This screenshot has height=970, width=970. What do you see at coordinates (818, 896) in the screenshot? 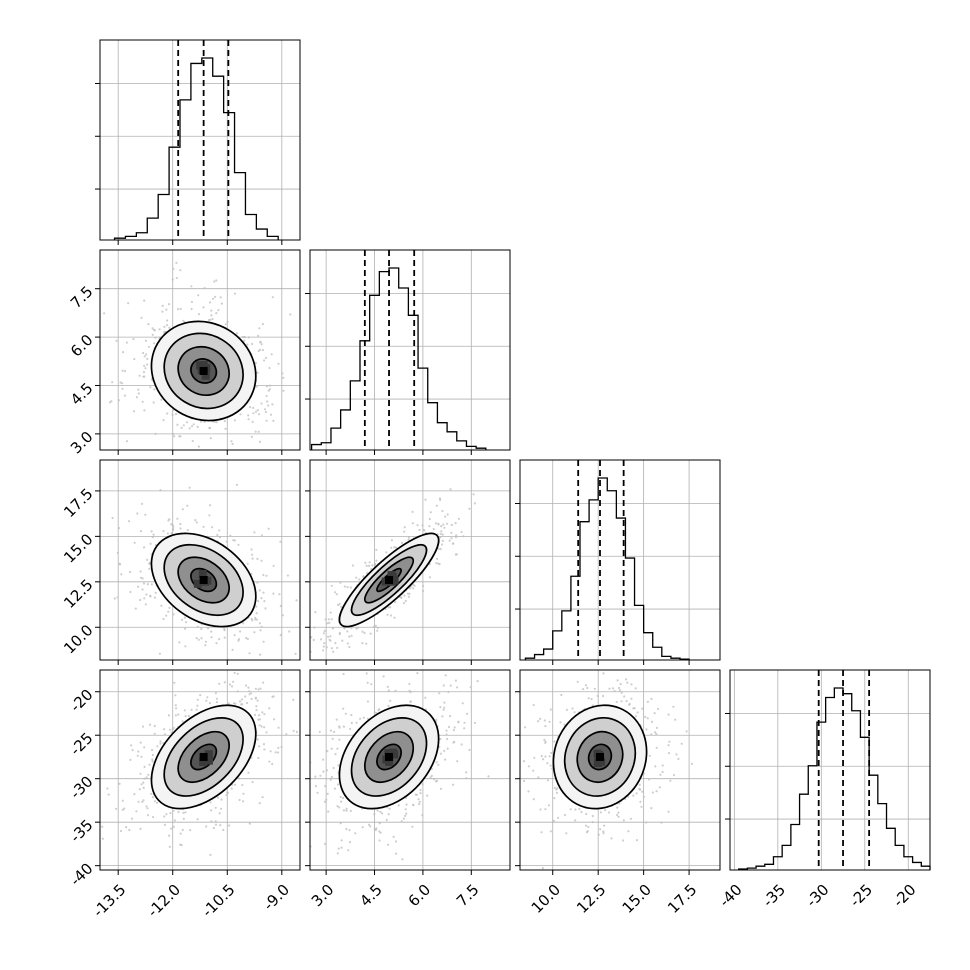
I see `x-tick-label-3-2: -30` at bounding box center [818, 896].